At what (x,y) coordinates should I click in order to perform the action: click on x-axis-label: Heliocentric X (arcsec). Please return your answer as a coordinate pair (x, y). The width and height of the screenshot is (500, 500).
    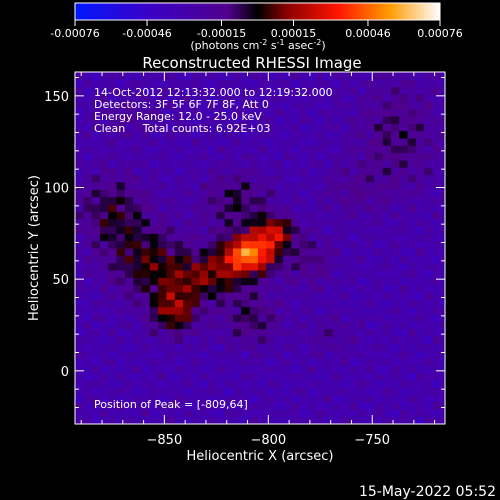
    Looking at the image, I should click on (260, 456).